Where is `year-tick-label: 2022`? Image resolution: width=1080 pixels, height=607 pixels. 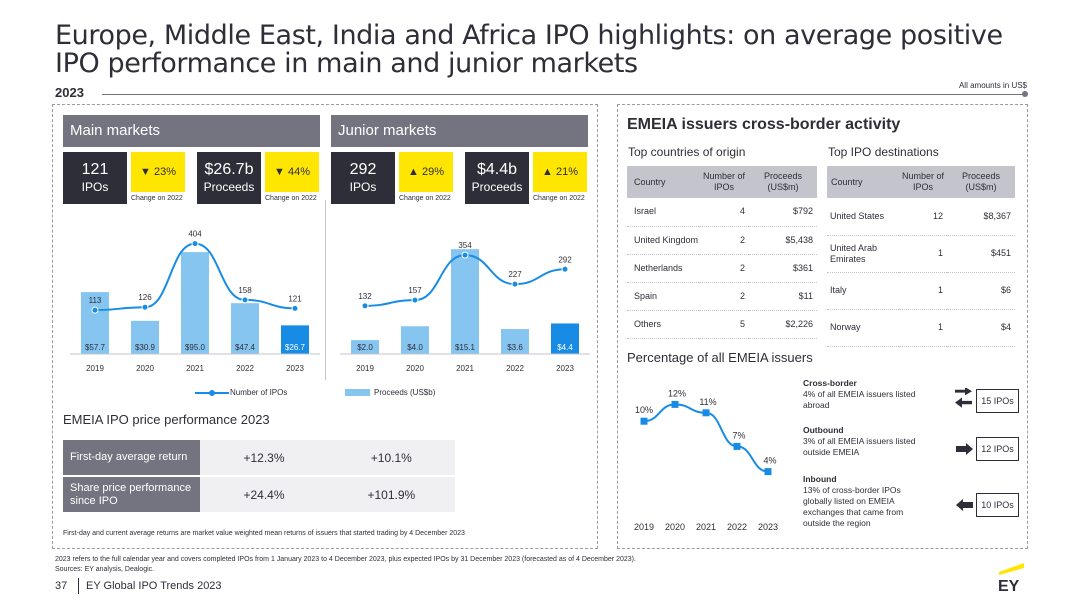 year-tick-label: 2022 is located at coordinates (515, 368).